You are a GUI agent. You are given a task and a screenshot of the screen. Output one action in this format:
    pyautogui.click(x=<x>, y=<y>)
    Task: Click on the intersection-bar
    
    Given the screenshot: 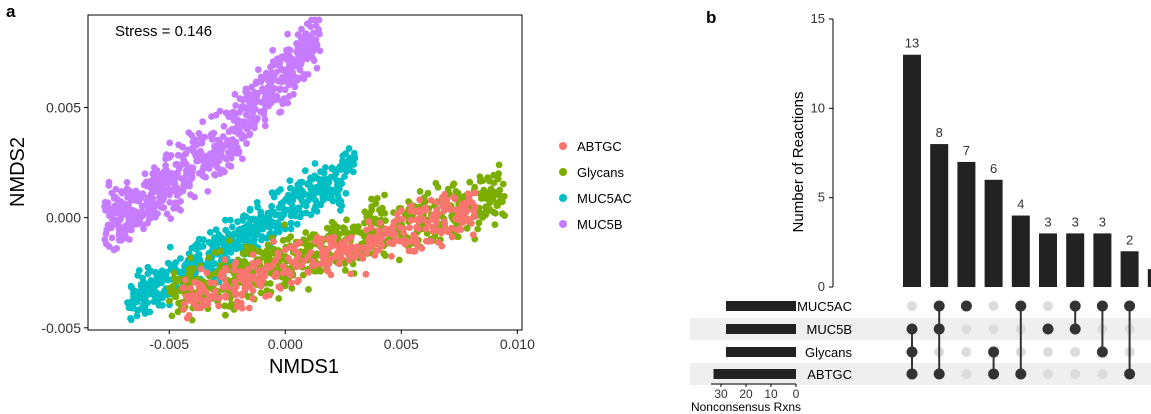 What is the action you would take?
    pyautogui.click(x=1020, y=251)
    